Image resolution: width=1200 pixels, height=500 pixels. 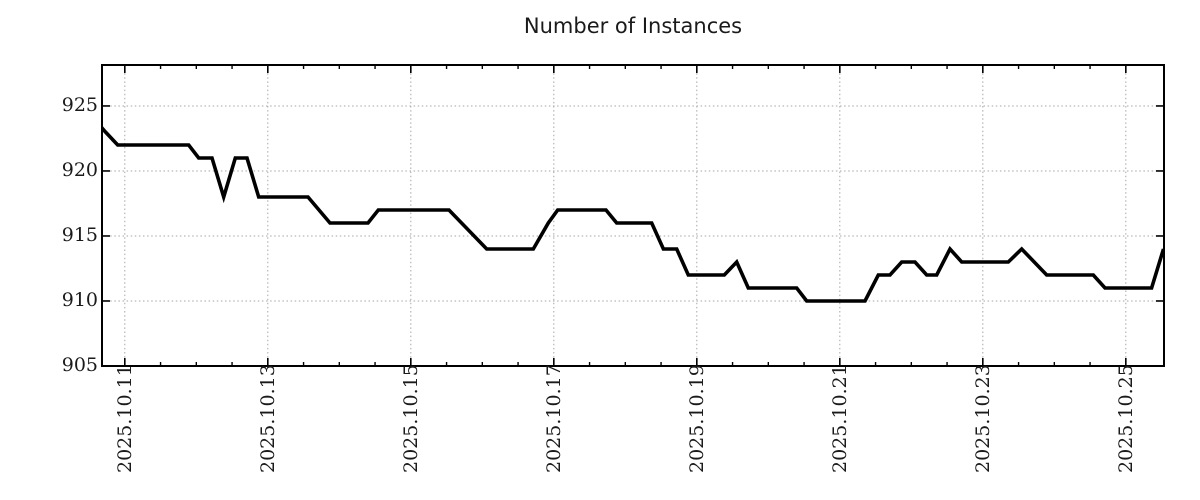 What do you see at coordinates (982, 418) in the screenshot?
I see `x-tick-label: 2025.10.23` at bounding box center [982, 418].